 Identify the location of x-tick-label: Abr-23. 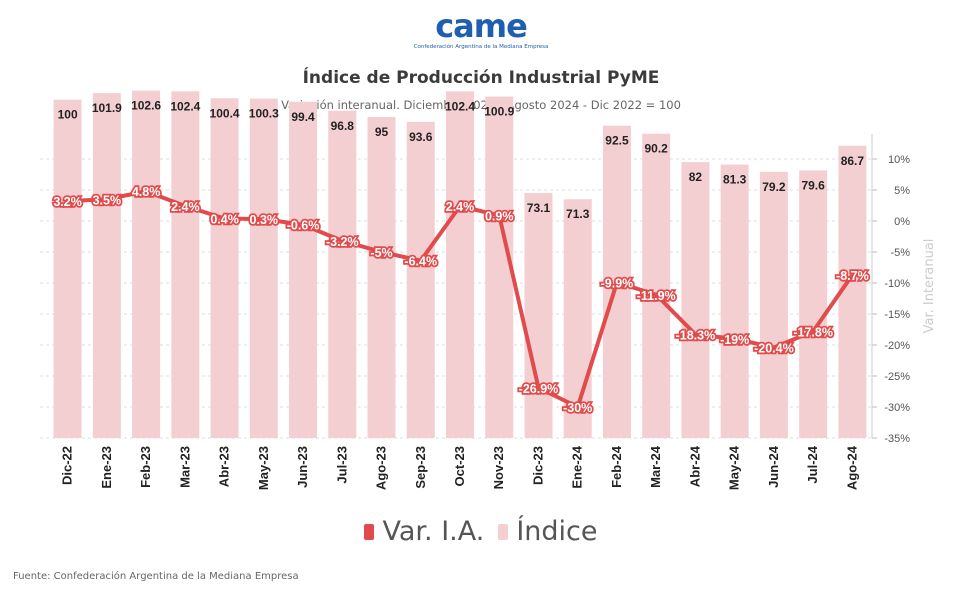
(224, 466).